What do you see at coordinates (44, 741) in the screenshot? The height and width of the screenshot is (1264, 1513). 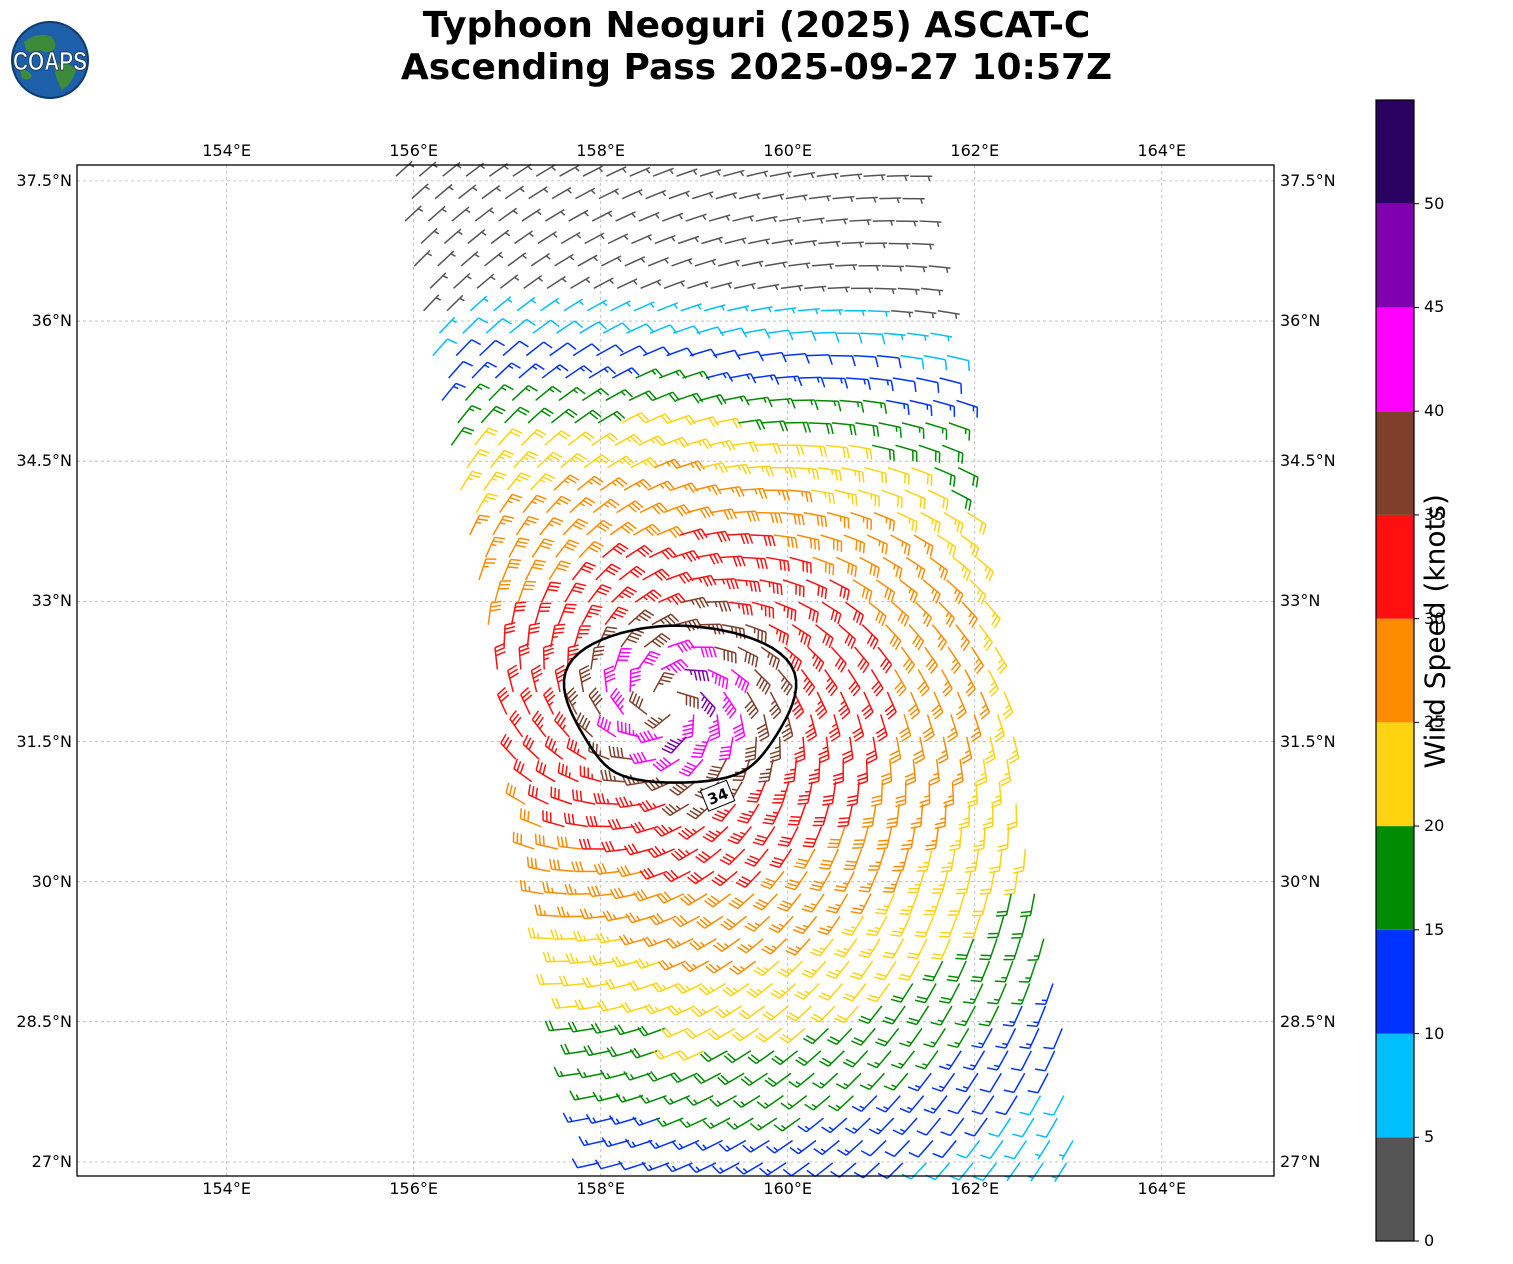 I see `lat-tick-label-left: 31.5°N` at bounding box center [44, 741].